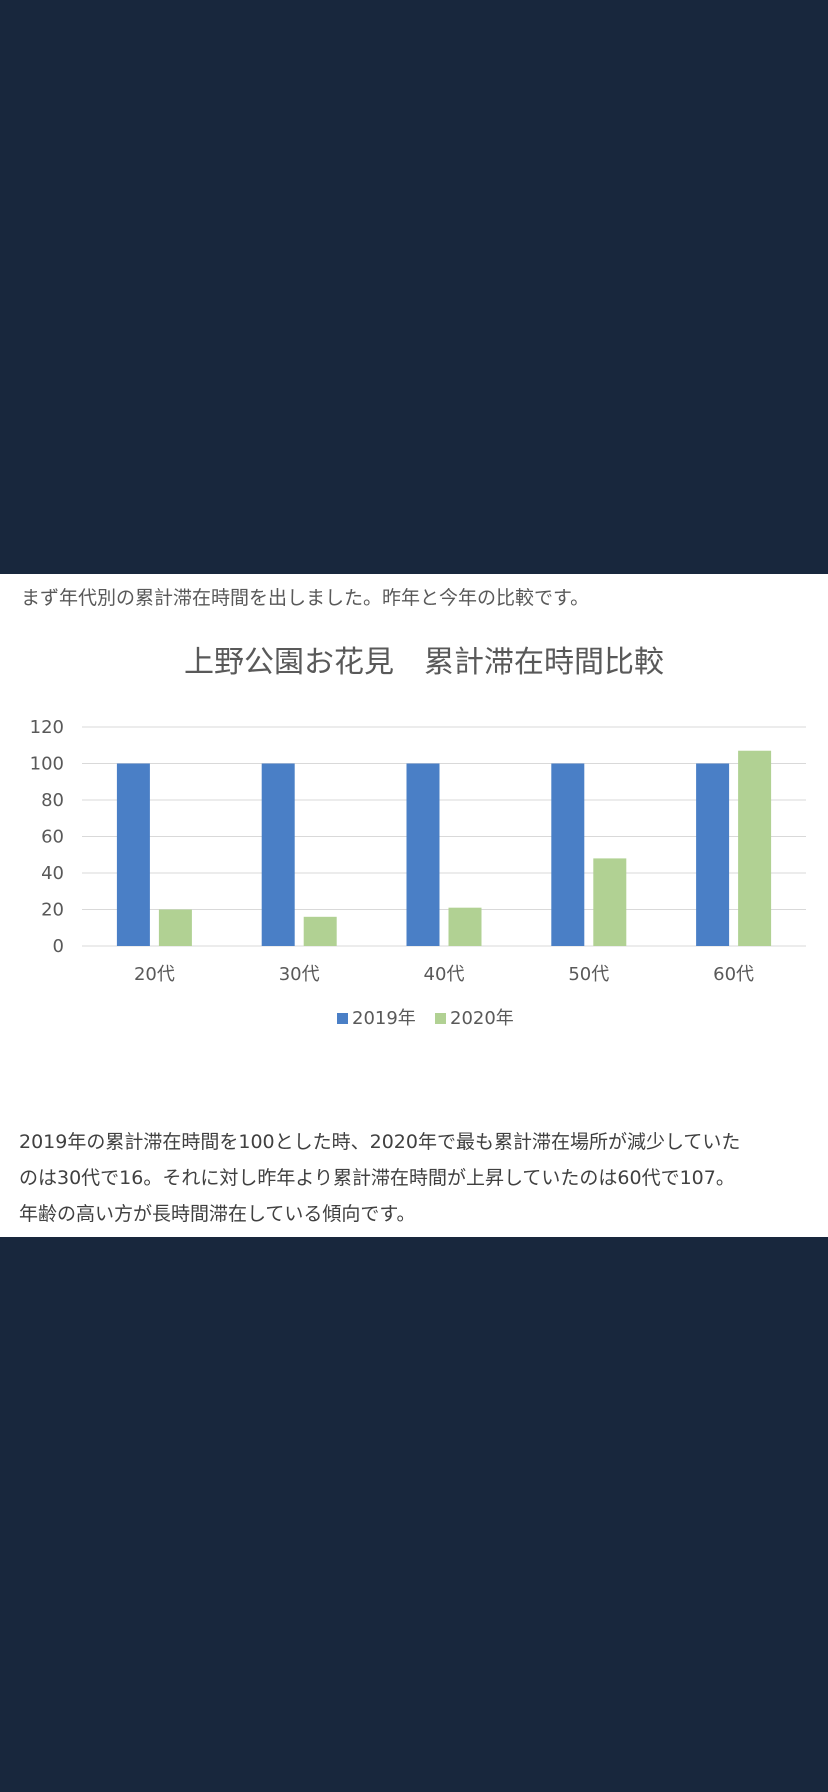  I want to click on y-tick-label: 100, so click(47, 764).